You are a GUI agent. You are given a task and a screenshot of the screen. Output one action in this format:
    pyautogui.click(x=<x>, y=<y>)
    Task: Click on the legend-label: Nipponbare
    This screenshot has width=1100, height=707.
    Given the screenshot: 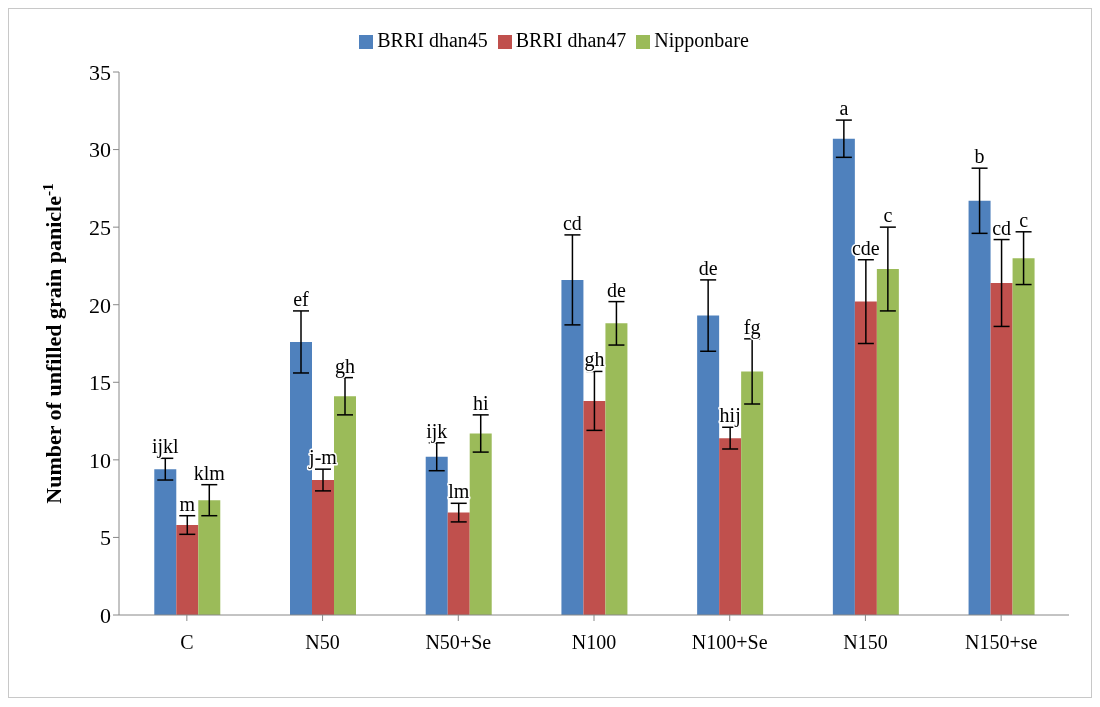 What is the action you would take?
    pyautogui.click(x=701, y=40)
    